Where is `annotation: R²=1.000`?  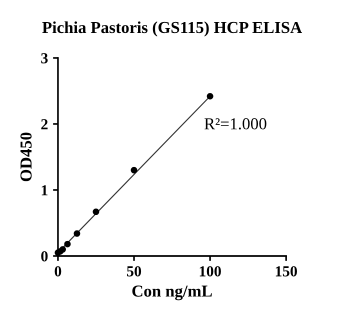
annotation: R²=1.000 is located at coordinates (235, 124).